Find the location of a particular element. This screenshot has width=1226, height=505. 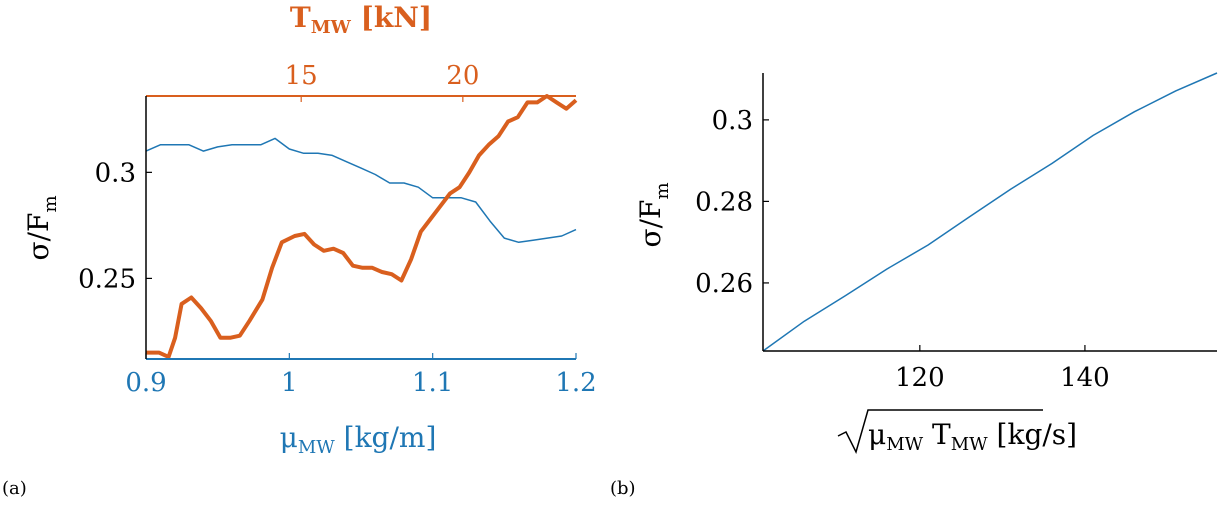

panel-a-bottom-tick-label: 0.9 is located at coordinates (145, 383).